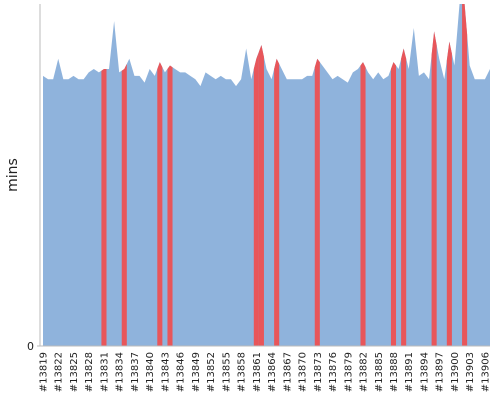 This screenshot has width=500, height=400. Describe the element at coordinates (394, 372) in the screenshot. I see `x-tick-label: #13888` at that location.